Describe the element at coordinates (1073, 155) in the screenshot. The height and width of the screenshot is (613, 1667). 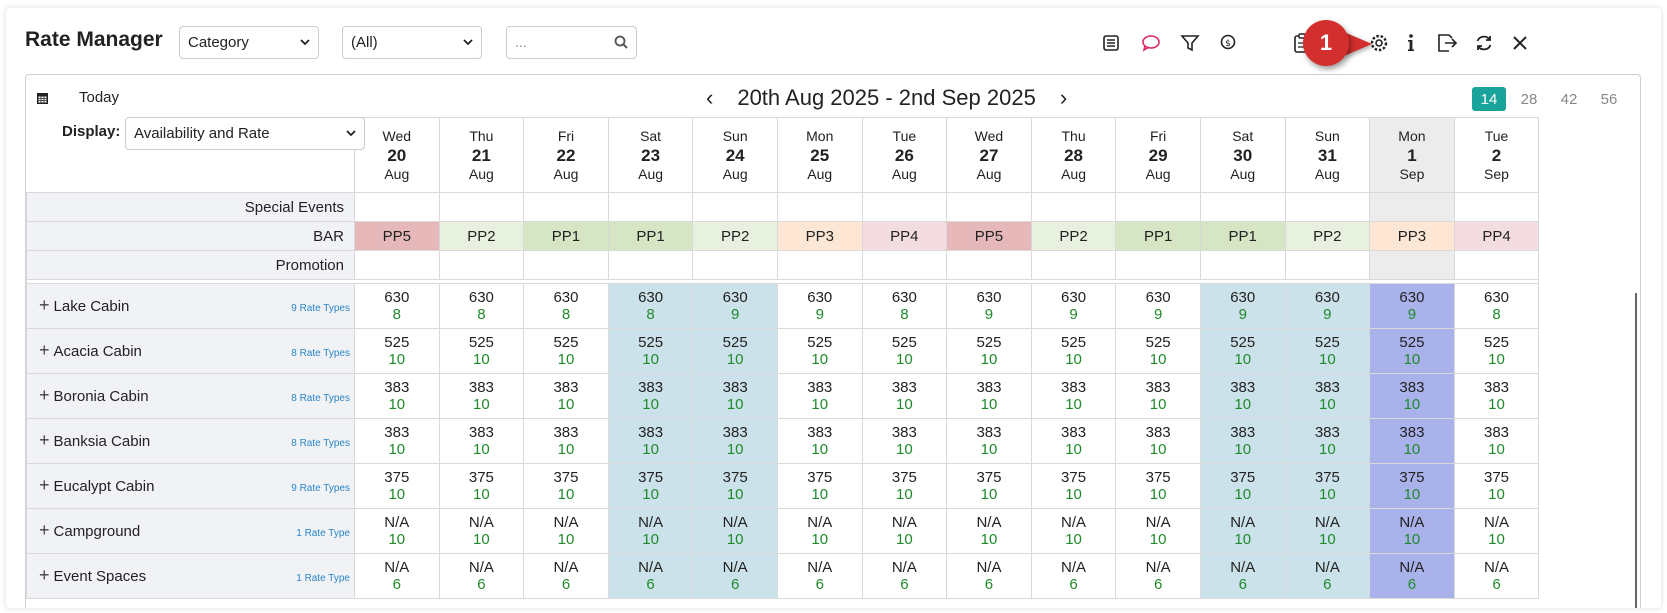
I see `date-header: Thu 28 Aug` at that location.